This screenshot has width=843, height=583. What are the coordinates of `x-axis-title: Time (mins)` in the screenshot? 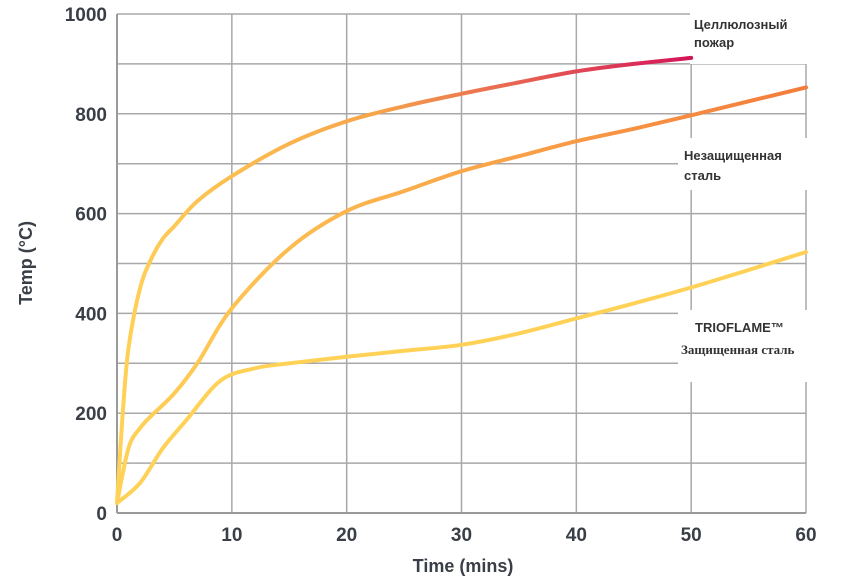 It's located at (463, 566).